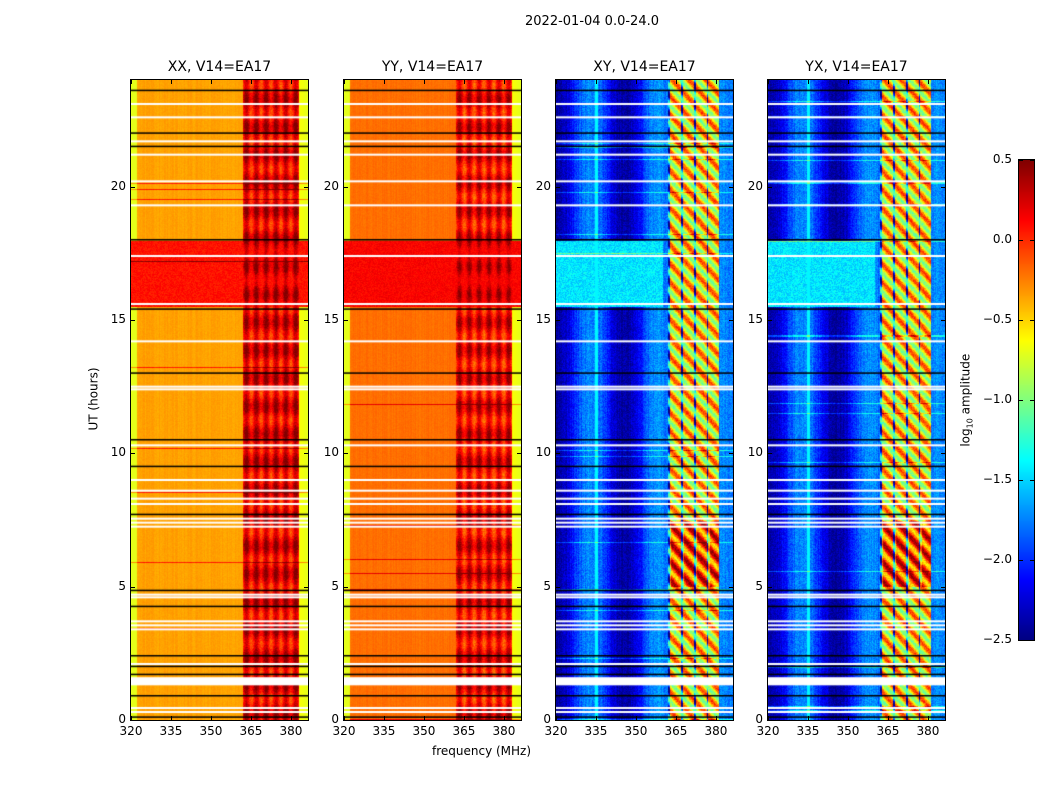  What do you see at coordinates (1002, 239) in the screenshot?
I see `colorbar-tick-label: 0.0` at bounding box center [1002, 239].